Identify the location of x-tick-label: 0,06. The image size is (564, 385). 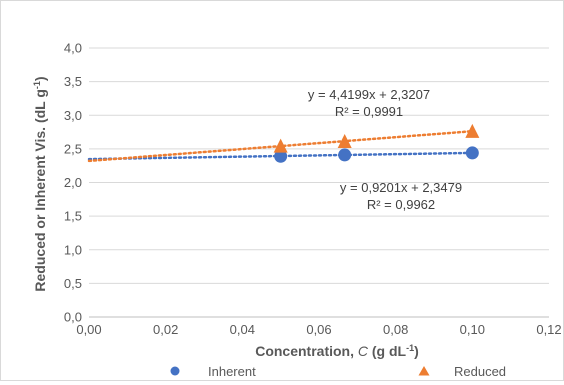
(318, 329).